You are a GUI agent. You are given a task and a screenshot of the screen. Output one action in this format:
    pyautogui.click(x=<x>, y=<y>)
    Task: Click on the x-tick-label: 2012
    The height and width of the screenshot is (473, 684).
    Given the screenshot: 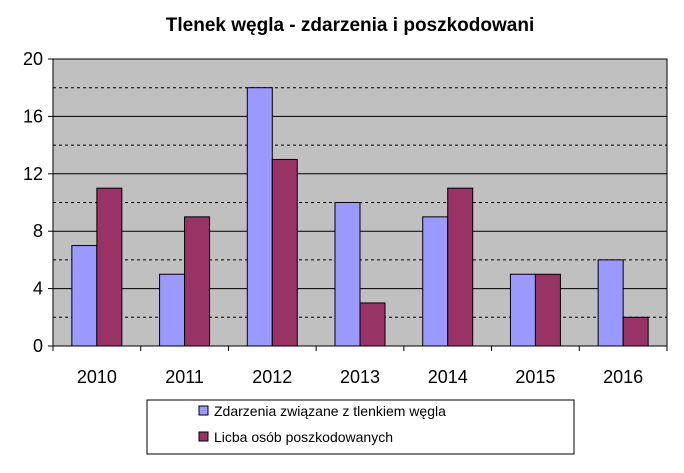 What is the action you would take?
    pyautogui.click(x=272, y=377)
    